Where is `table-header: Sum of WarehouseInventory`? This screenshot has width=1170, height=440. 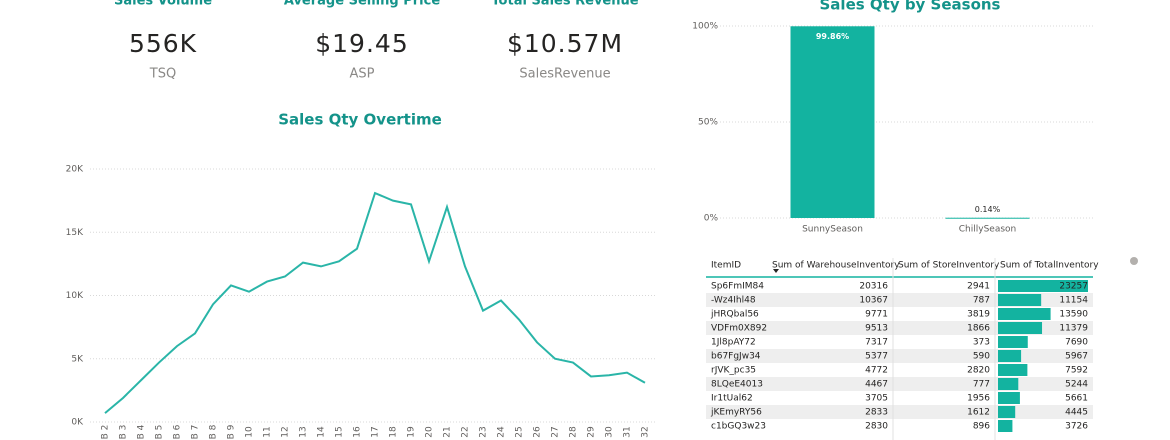
table-header: Sum of WarehouseInventory is located at coordinates (836, 266).